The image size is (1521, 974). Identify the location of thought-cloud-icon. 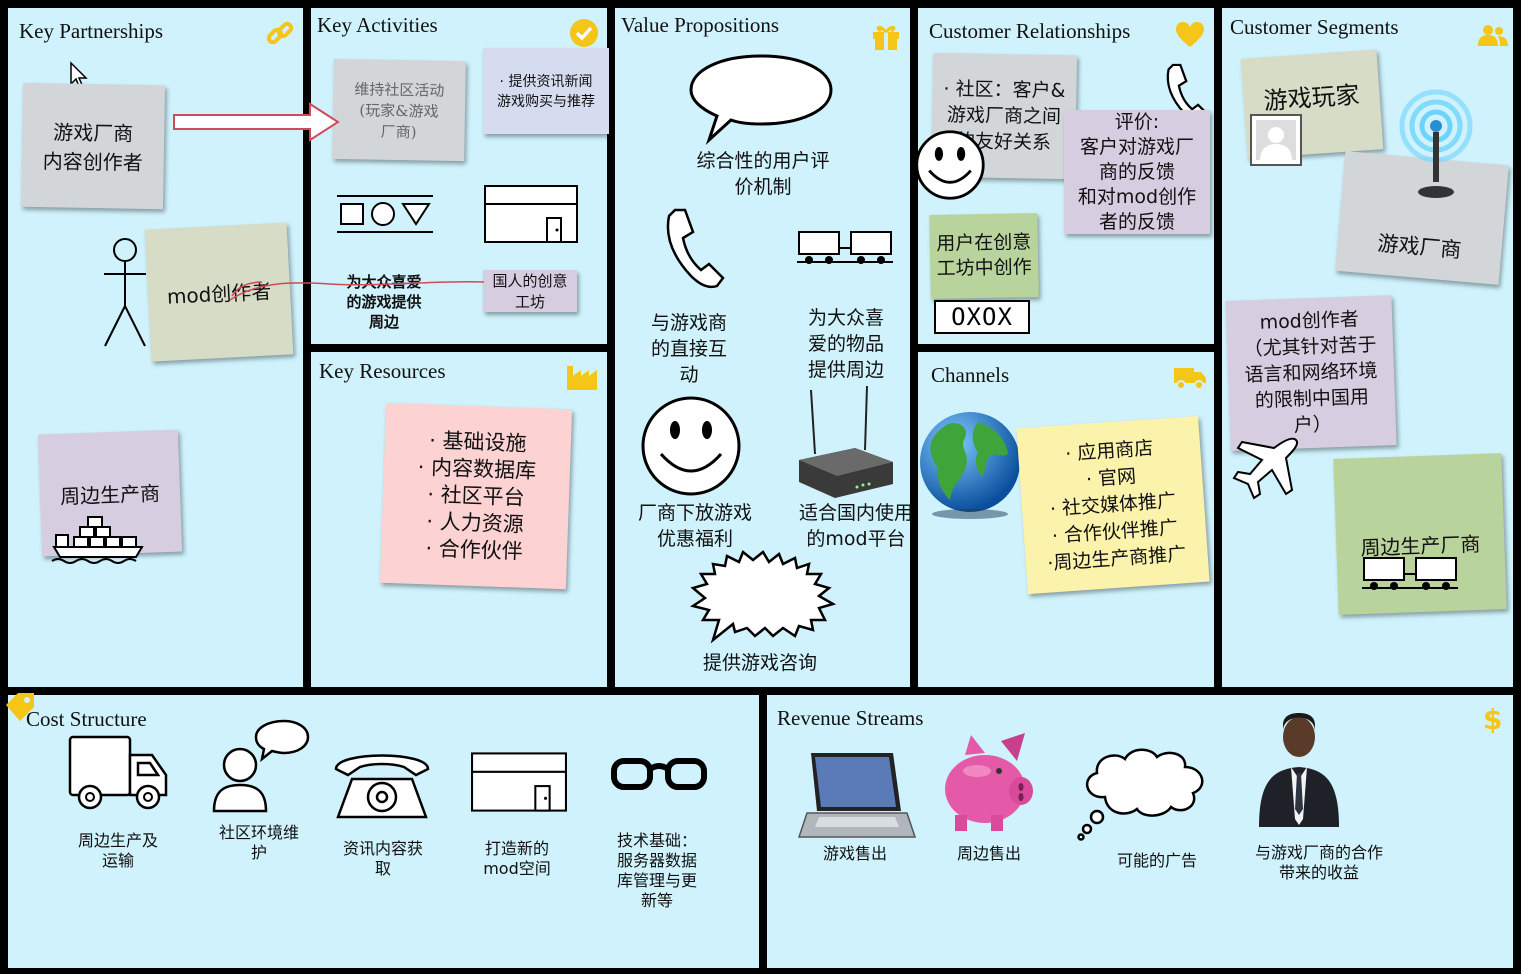
(1140, 794).